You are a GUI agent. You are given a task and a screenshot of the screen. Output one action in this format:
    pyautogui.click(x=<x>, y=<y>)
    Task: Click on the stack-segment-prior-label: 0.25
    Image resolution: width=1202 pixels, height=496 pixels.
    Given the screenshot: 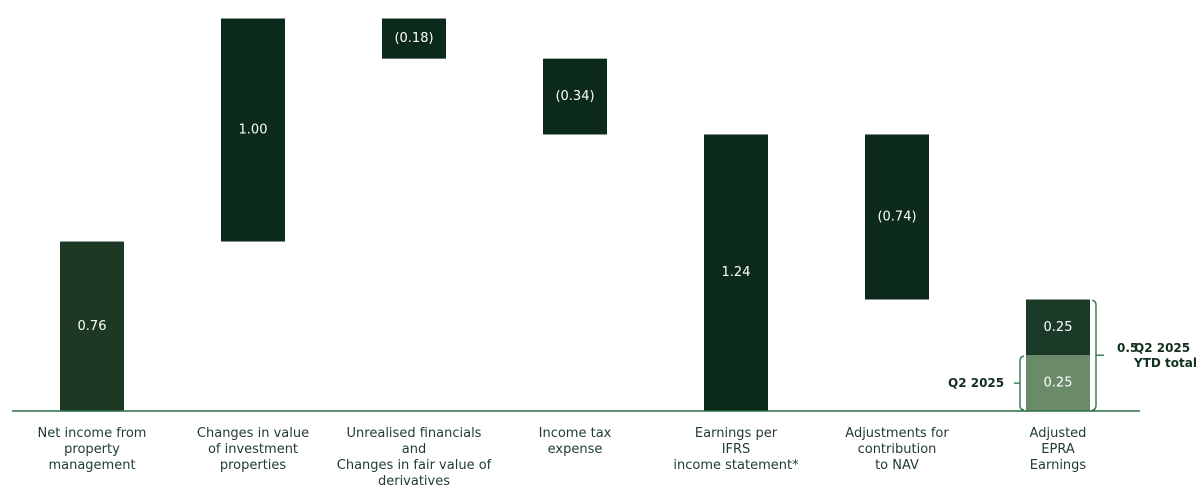 What is the action you would take?
    pyautogui.click(x=1058, y=327)
    